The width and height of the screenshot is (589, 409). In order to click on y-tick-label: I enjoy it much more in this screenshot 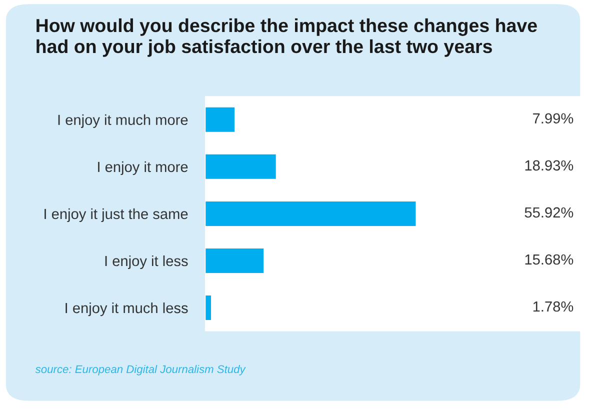, I will do `click(123, 121)`.